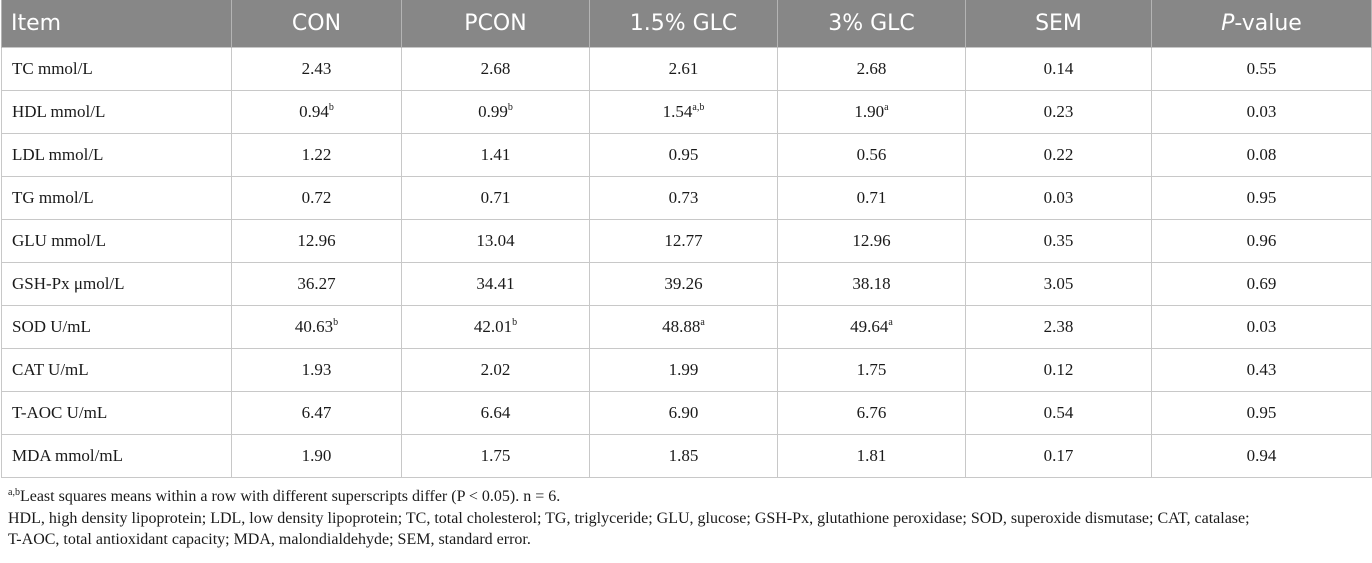 The image size is (1372, 563). I want to click on cell-glc15: 12.77, so click(683, 241).